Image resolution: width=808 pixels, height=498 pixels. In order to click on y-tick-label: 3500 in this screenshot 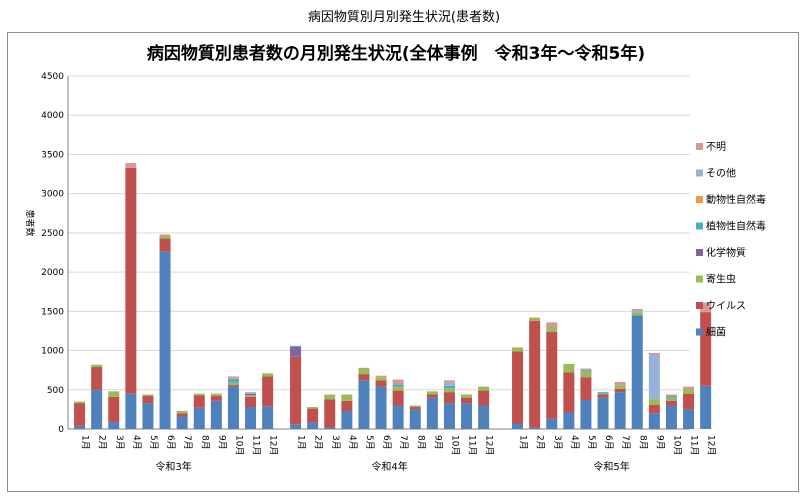, I will do `click(52, 155)`.